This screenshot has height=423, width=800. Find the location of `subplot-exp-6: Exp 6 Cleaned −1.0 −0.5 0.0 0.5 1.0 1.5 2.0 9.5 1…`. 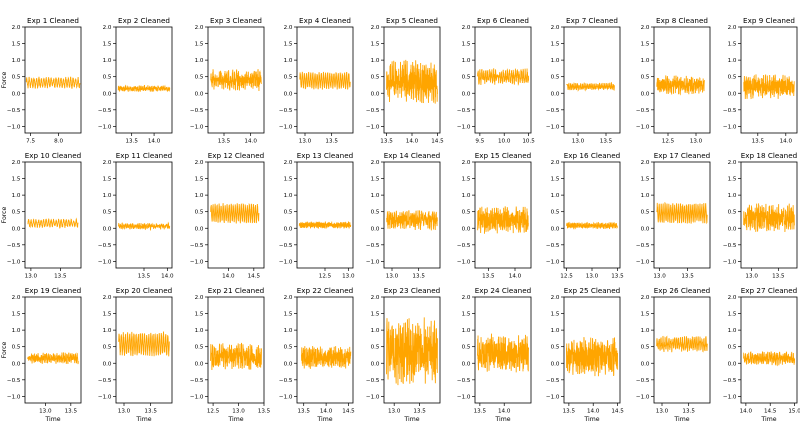

subplot-exp-6: Exp 6 Cleaned −1.0 −0.5 0.0 0.5 1.0 1.5 2.0 9.5 1… is located at coordinates (496, 80).